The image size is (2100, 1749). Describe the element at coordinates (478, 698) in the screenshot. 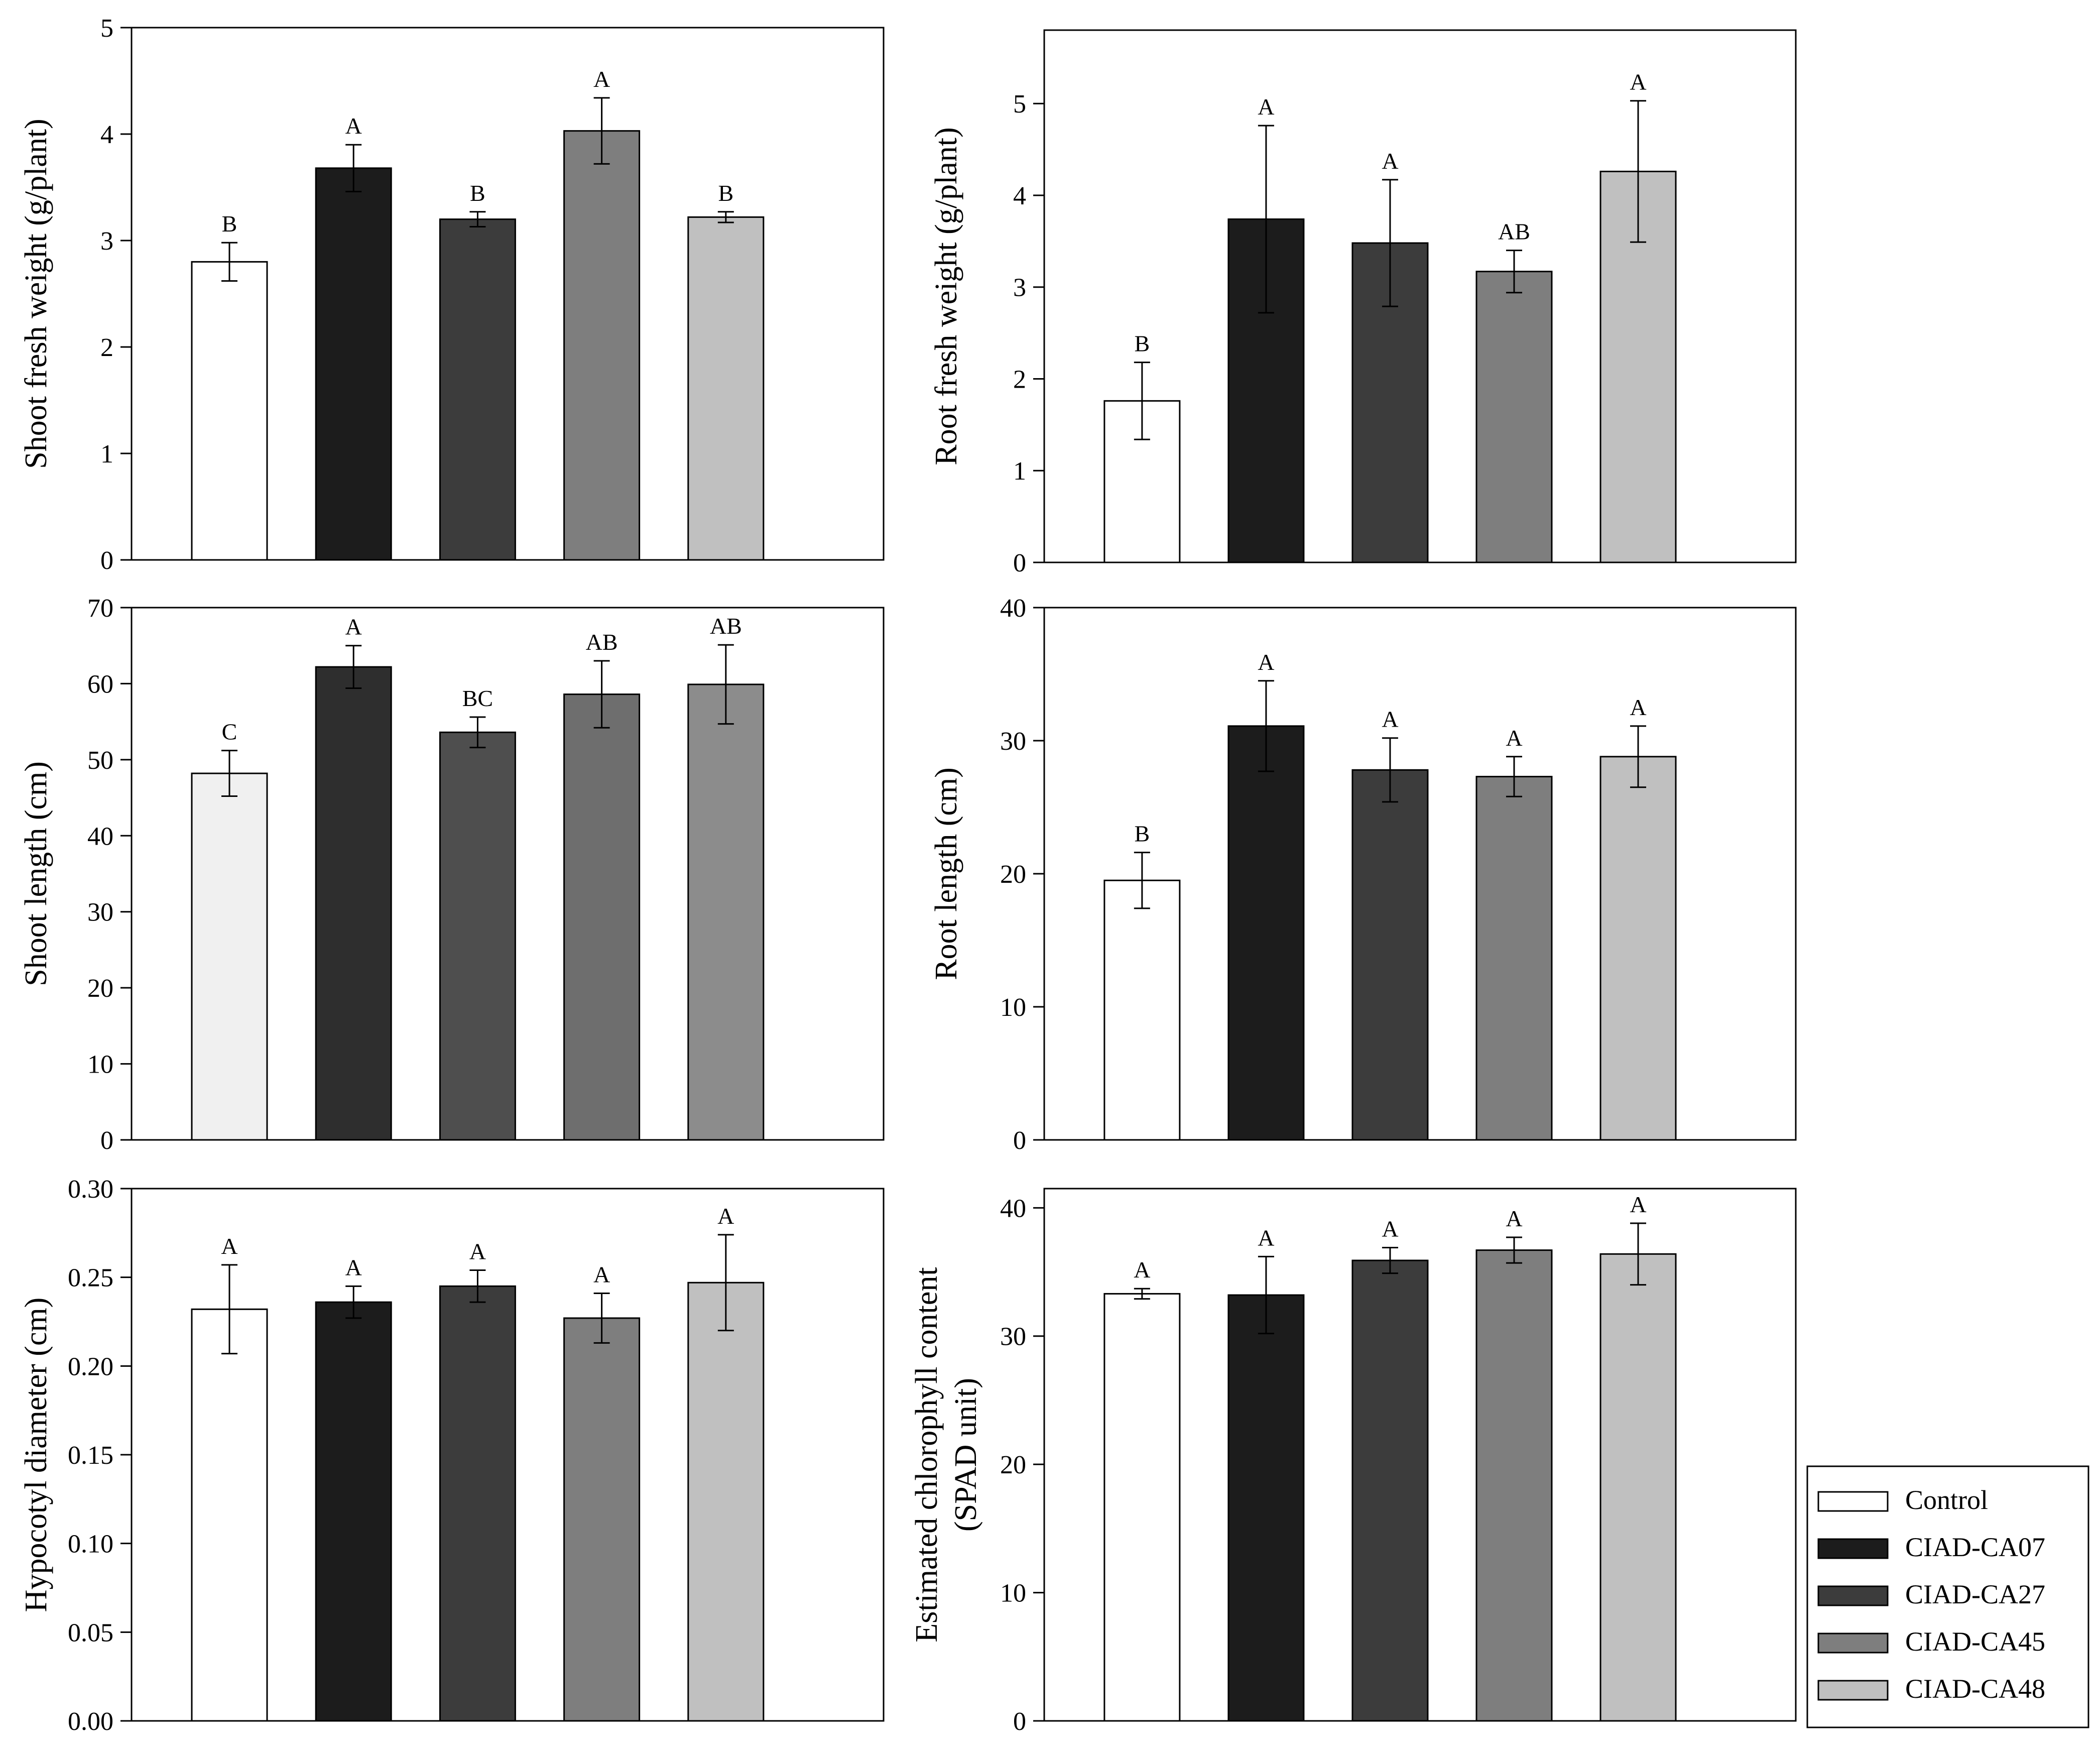

I see `significance-letter: BC` at that location.